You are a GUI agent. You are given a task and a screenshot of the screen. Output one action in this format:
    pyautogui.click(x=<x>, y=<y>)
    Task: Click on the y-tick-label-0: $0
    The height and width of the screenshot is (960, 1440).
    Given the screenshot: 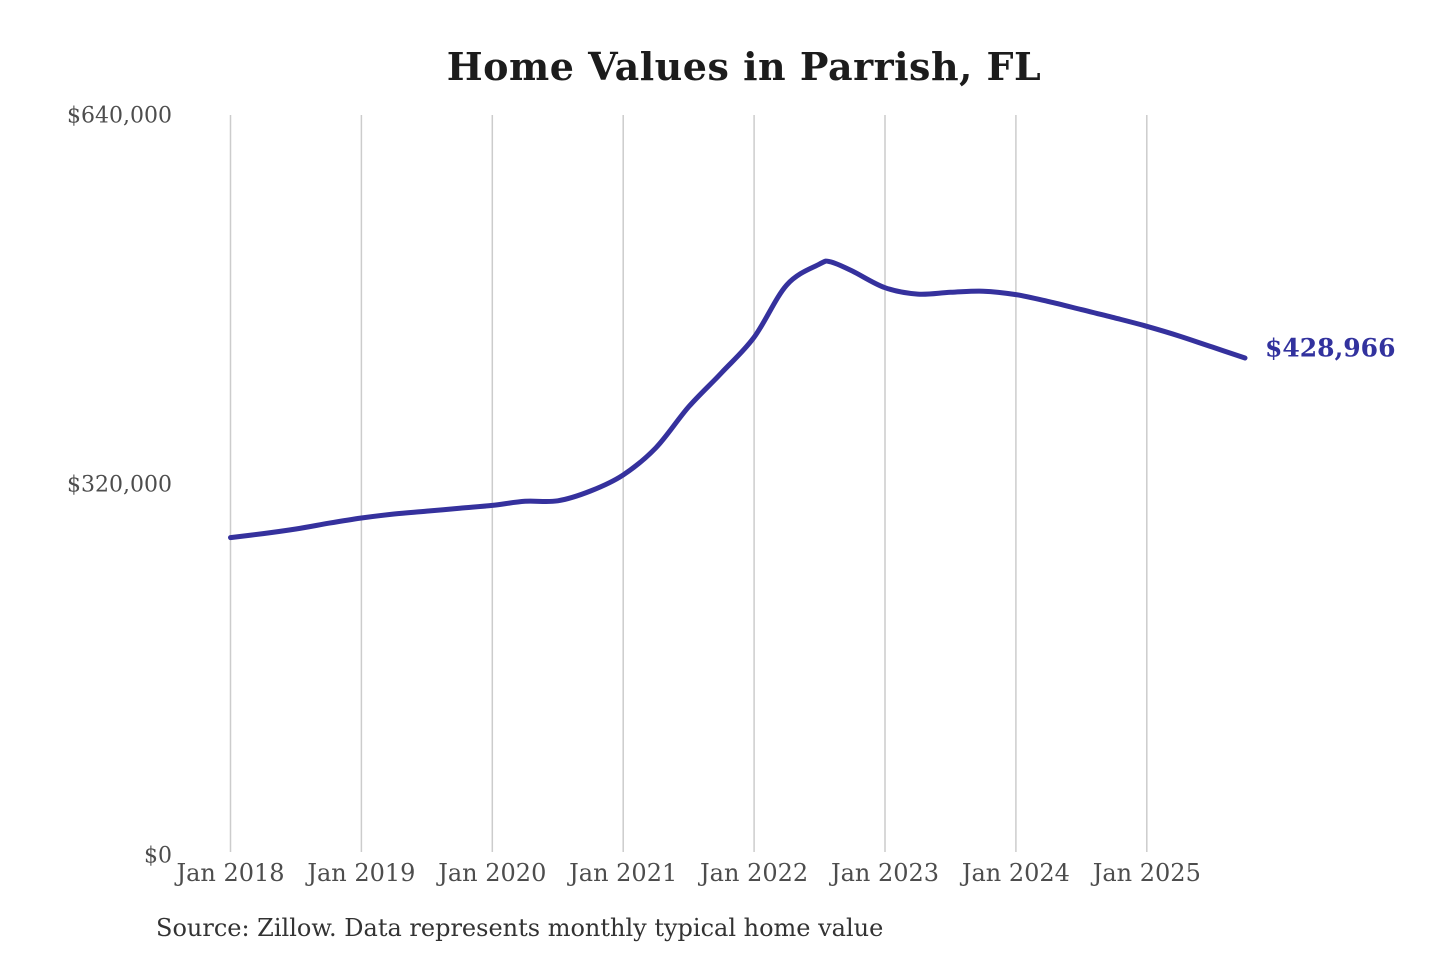 What is the action you would take?
    pyautogui.click(x=158, y=856)
    